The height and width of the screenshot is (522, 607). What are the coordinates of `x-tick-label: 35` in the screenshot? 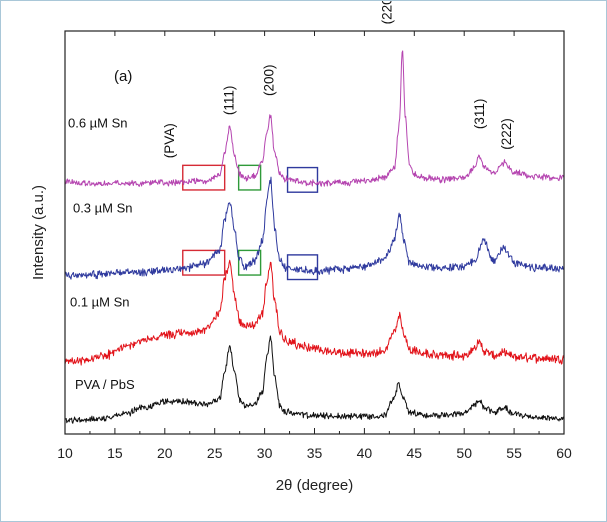 It's located at (315, 453).